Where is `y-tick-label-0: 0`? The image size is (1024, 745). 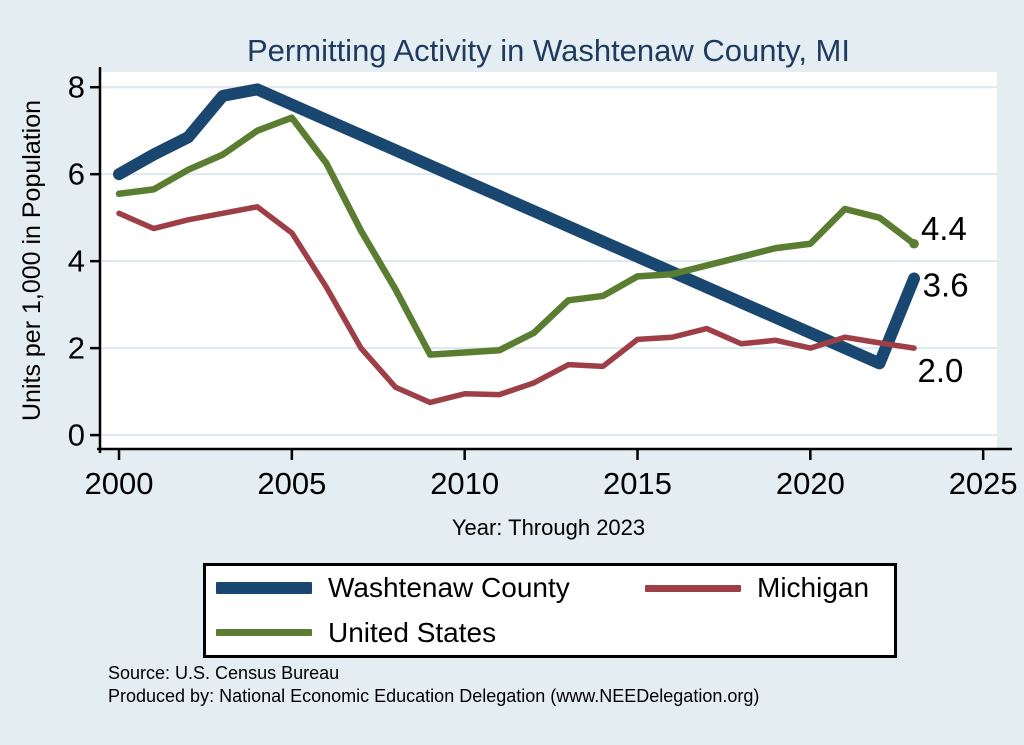 y-tick-label-0: 0 is located at coordinates (76, 435).